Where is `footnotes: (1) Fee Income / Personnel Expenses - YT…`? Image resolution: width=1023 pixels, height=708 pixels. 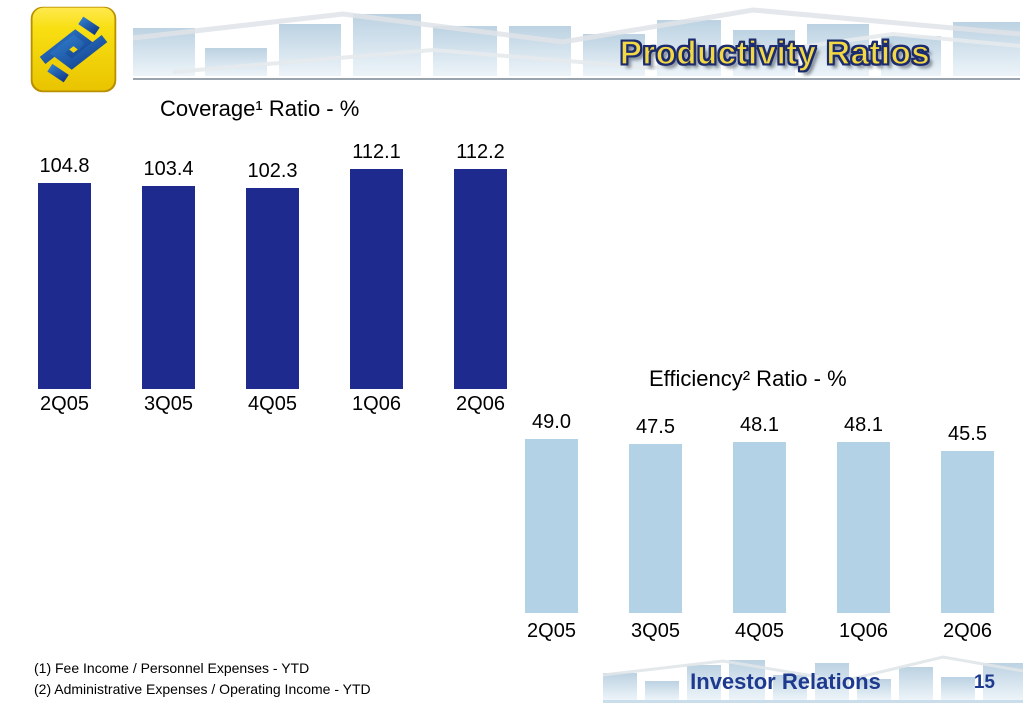
footnotes: (1) Fee Income / Personnel Expenses - YT… is located at coordinates (202, 679).